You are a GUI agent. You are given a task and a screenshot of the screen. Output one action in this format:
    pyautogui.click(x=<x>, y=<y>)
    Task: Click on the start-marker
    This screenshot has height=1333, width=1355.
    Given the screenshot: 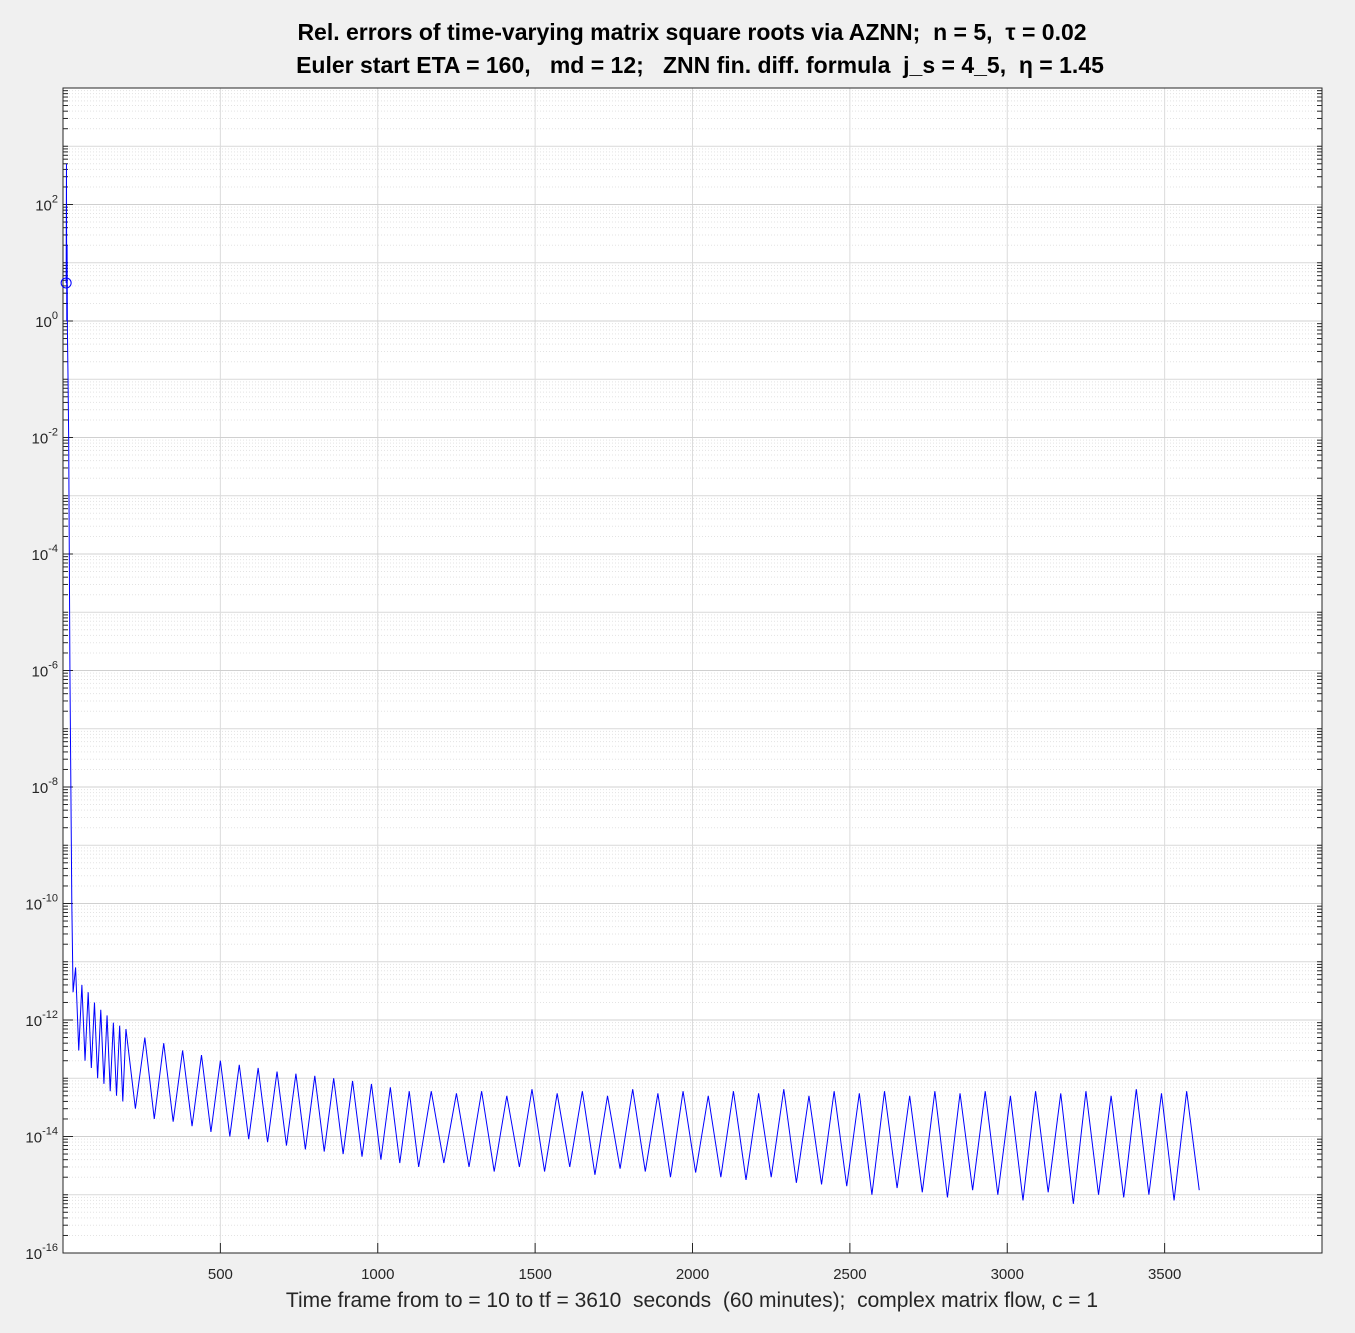 What is the action you would take?
    pyautogui.click(x=66, y=283)
    